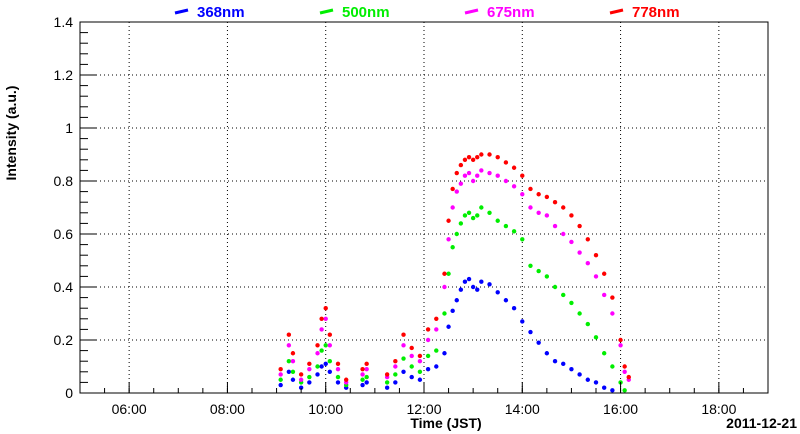  I want to click on y-tick-label: 1, so click(69, 128).